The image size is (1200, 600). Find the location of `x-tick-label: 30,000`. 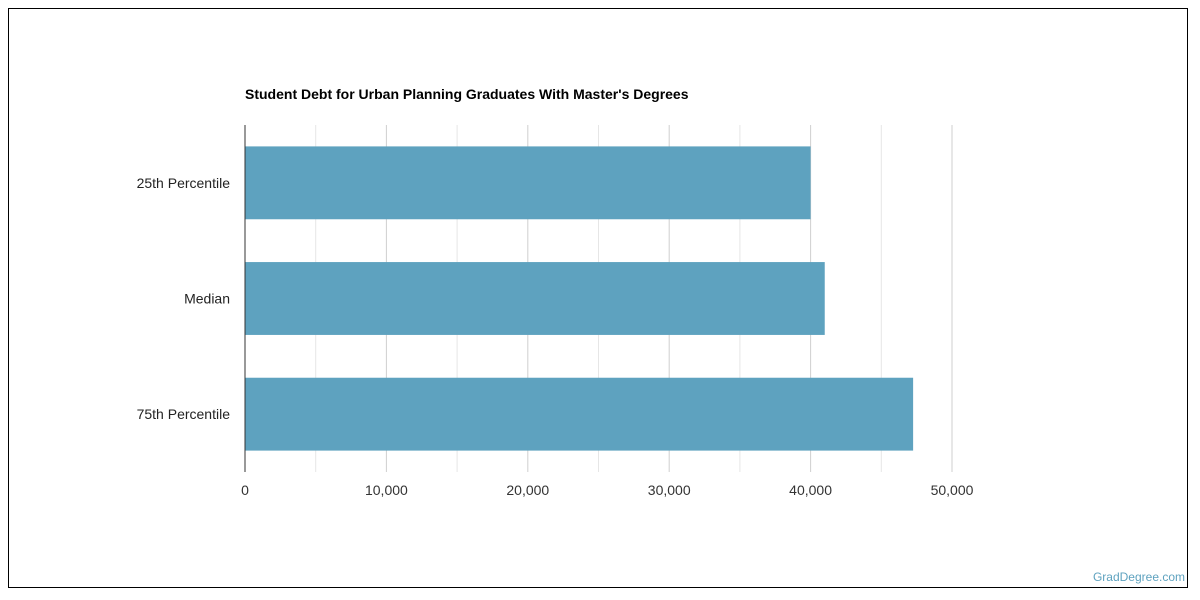

x-tick-label: 30,000 is located at coordinates (669, 490).